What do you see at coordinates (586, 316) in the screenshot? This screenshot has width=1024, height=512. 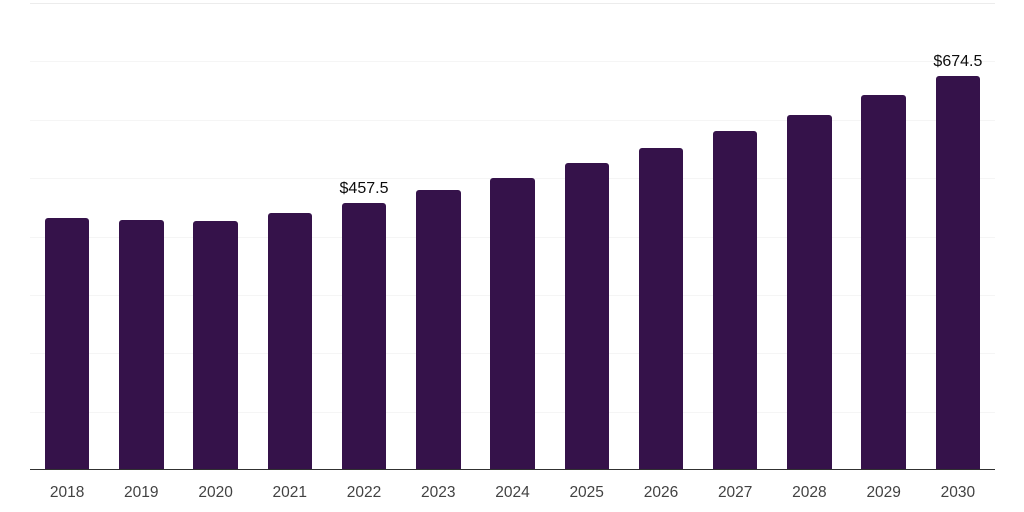 I see `bar-2025` at bounding box center [586, 316].